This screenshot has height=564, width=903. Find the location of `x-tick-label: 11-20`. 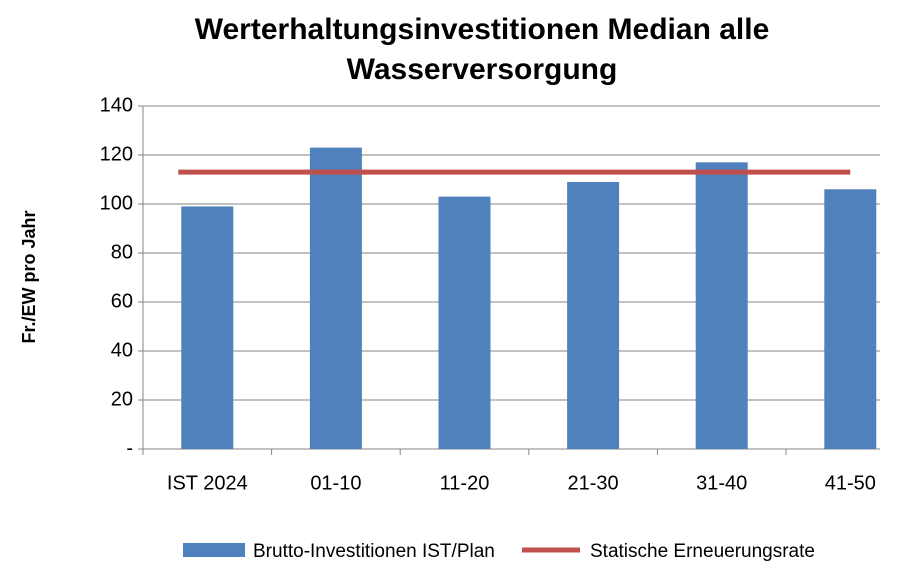

x-tick-label: 11-20 is located at coordinates (465, 483).